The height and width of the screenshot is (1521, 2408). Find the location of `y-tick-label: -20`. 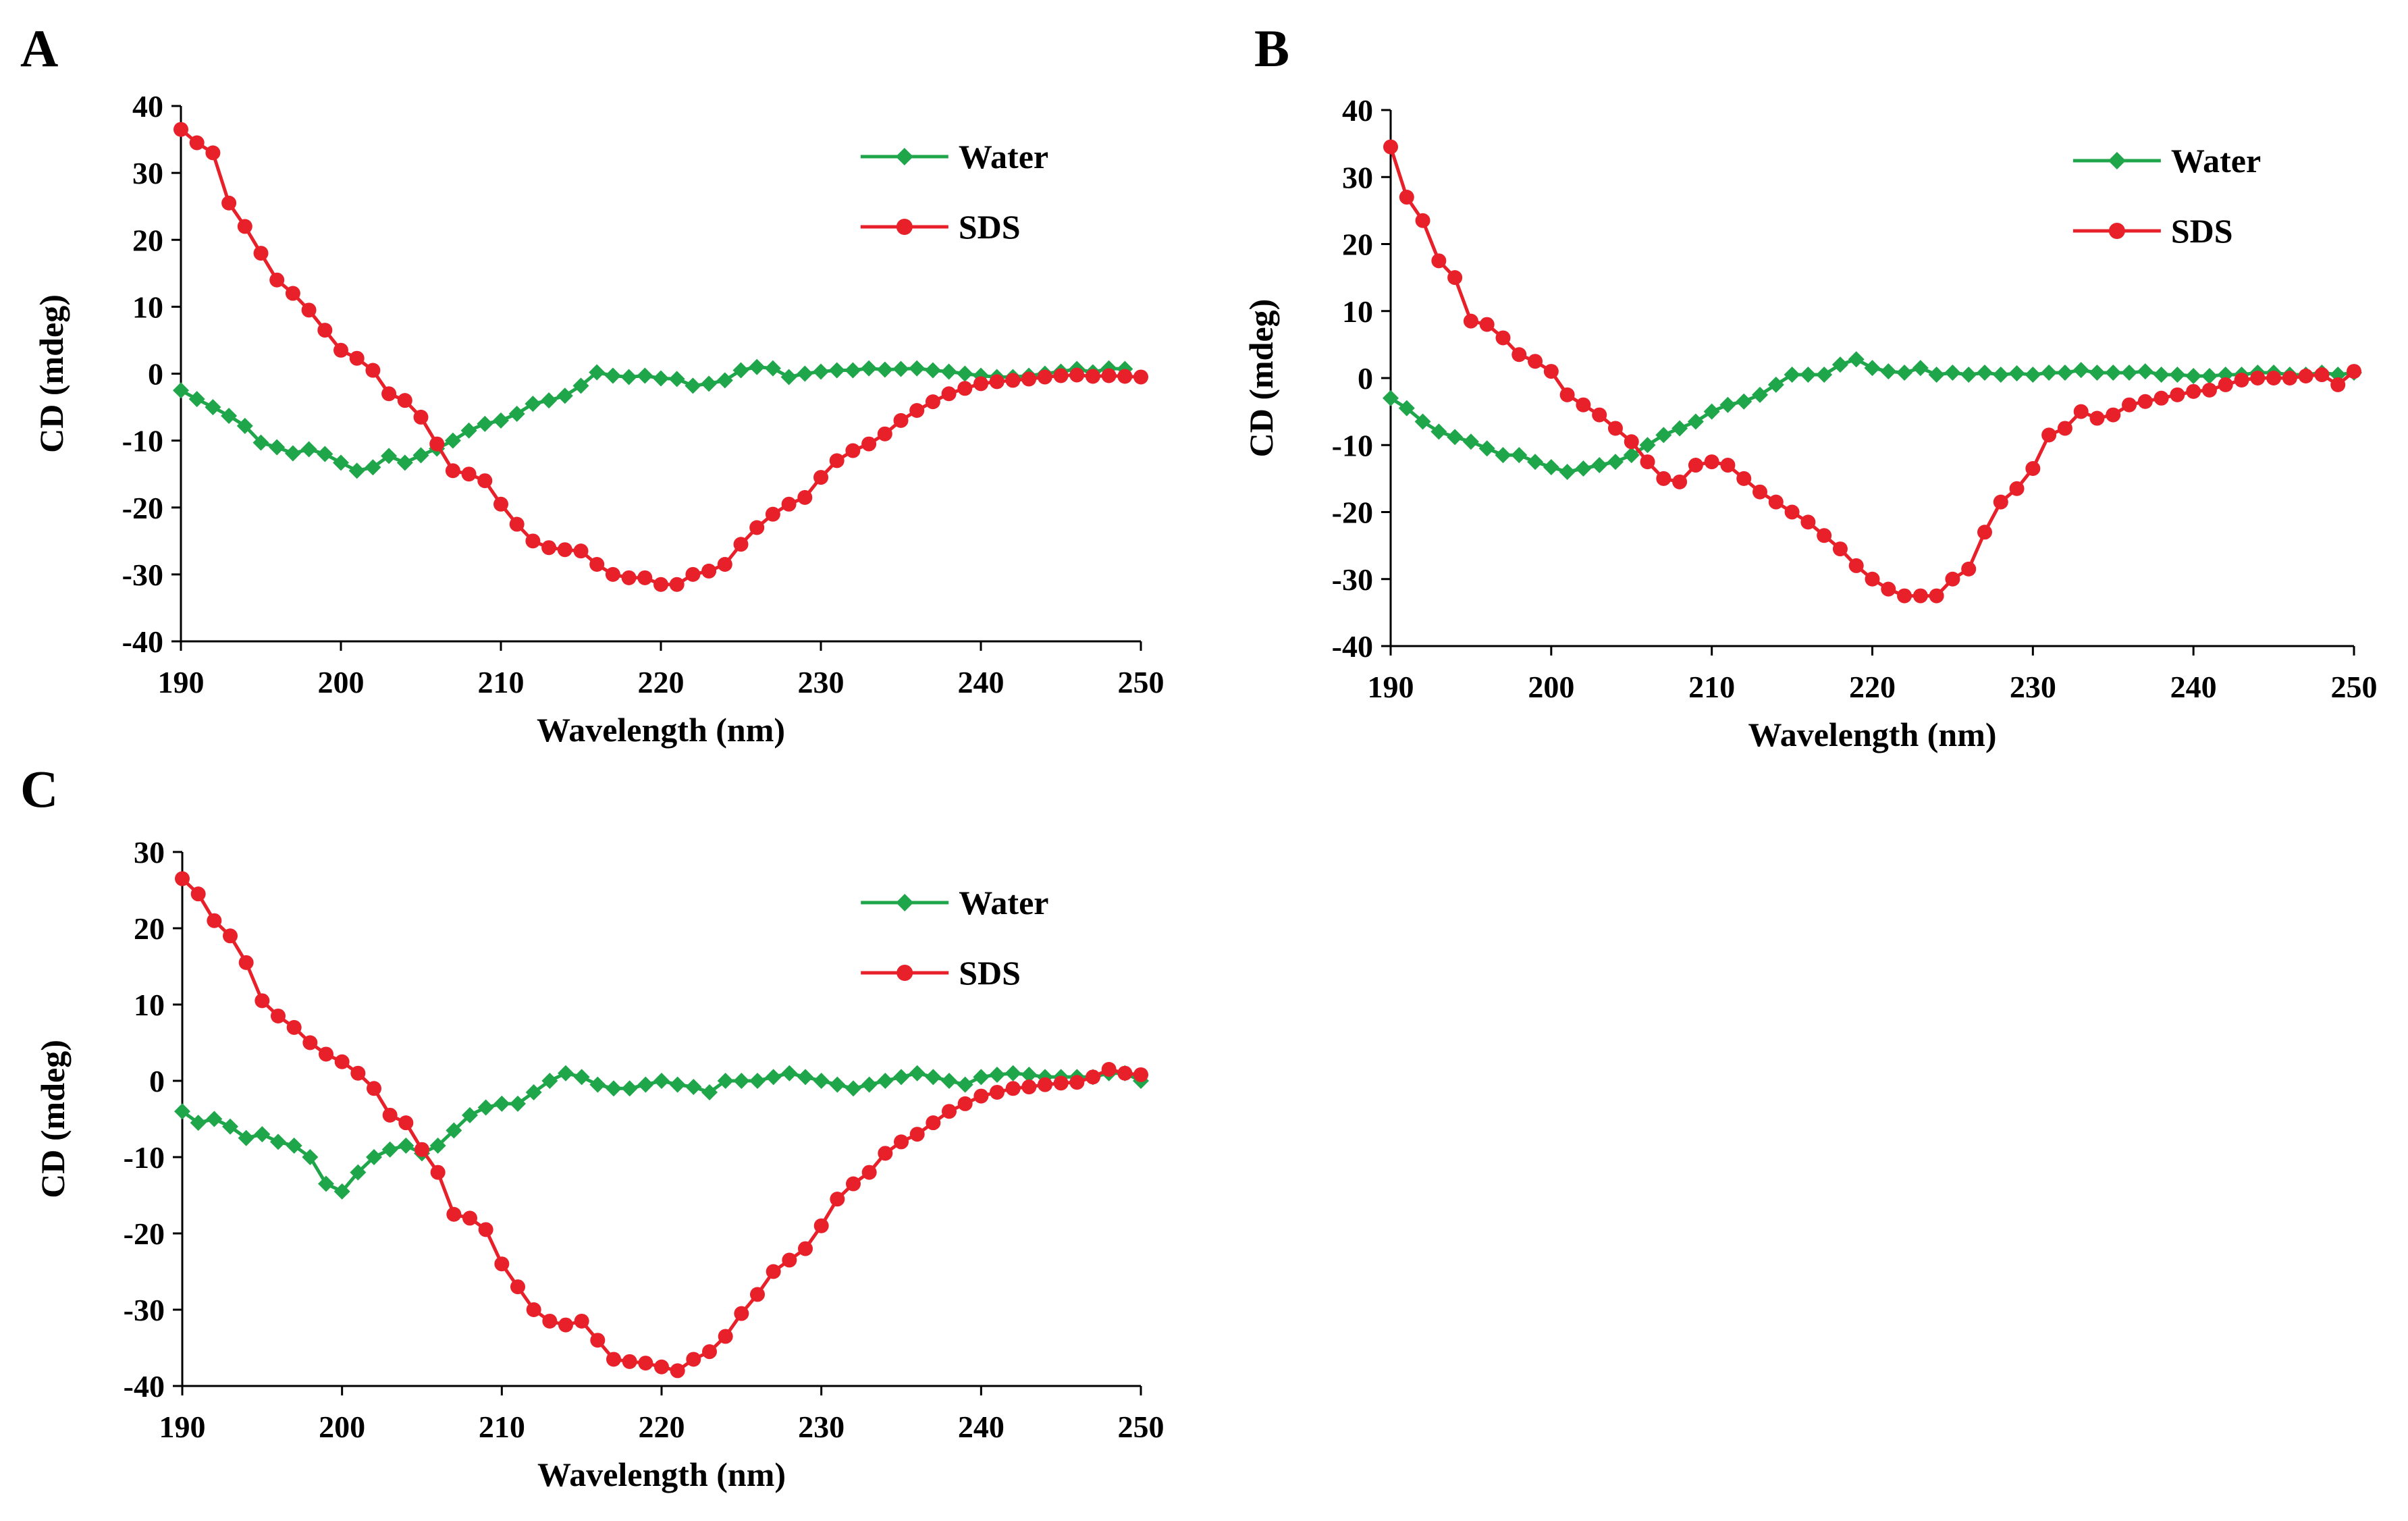

y-tick-label: -20 is located at coordinates (1352, 513).